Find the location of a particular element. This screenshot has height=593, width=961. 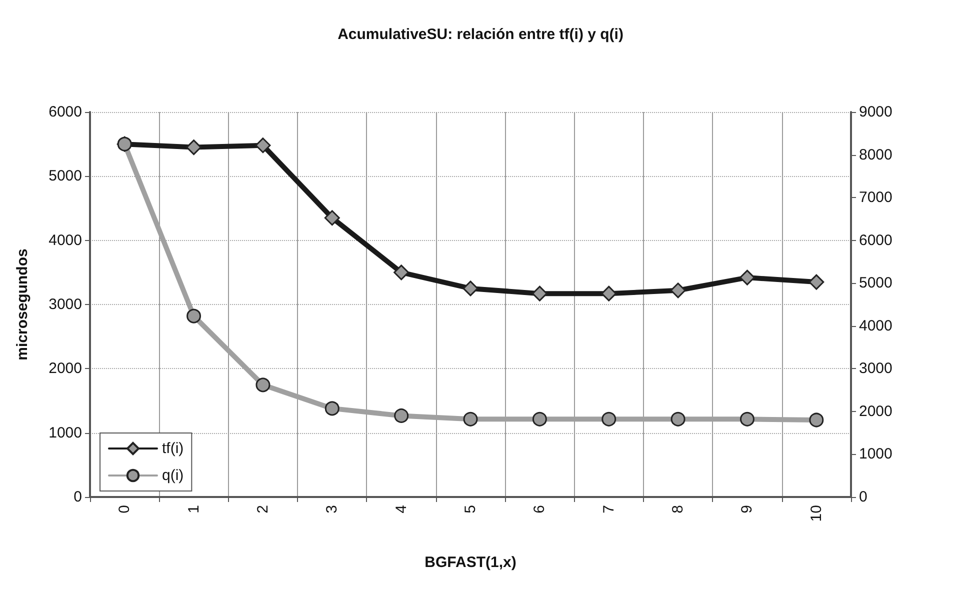

legend-label: tf(i) is located at coordinates (173, 448).